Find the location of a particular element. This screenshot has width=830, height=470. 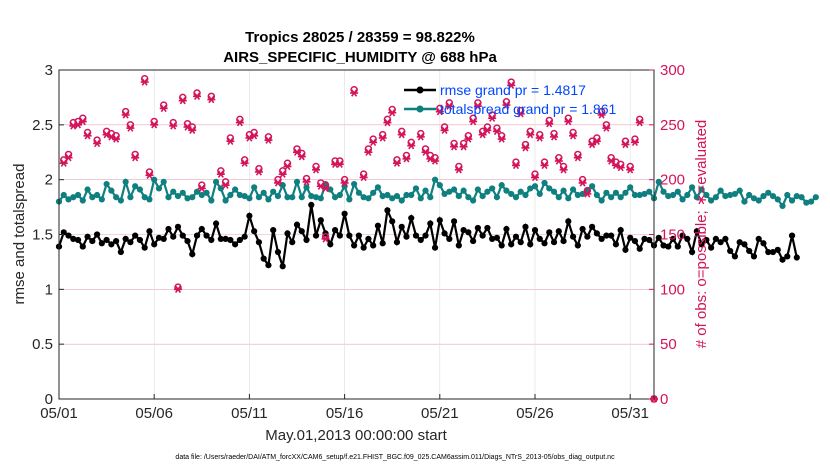

legend-spread-label: totalspread grand pr = 1.861 is located at coordinates (528, 109).